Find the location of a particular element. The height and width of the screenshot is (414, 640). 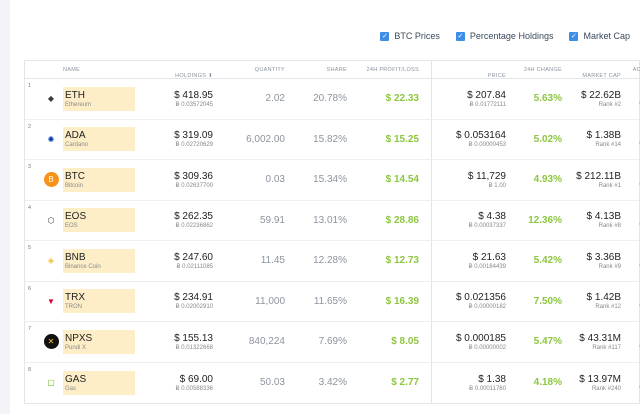

row-number: 2 is located at coordinates (30, 126).